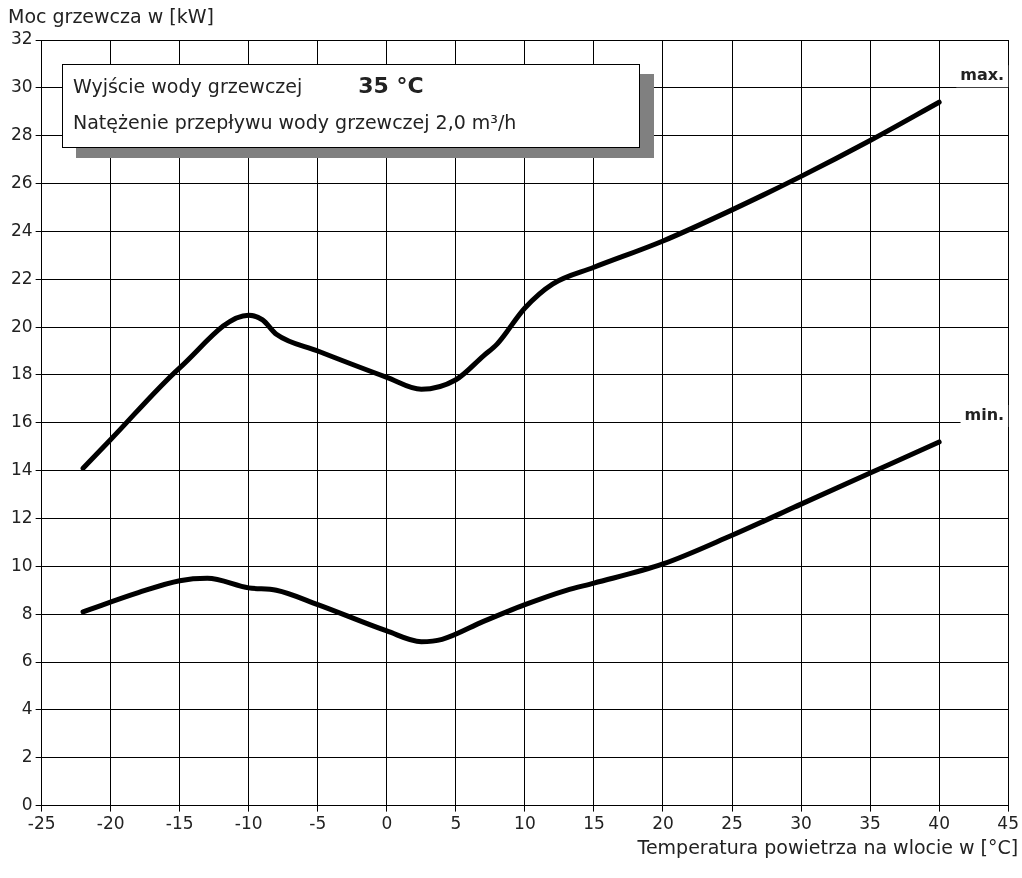  What do you see at coordinates (982, 75) in the screenshot?
I see `series-label: max.` at bounding box center [982, 75].